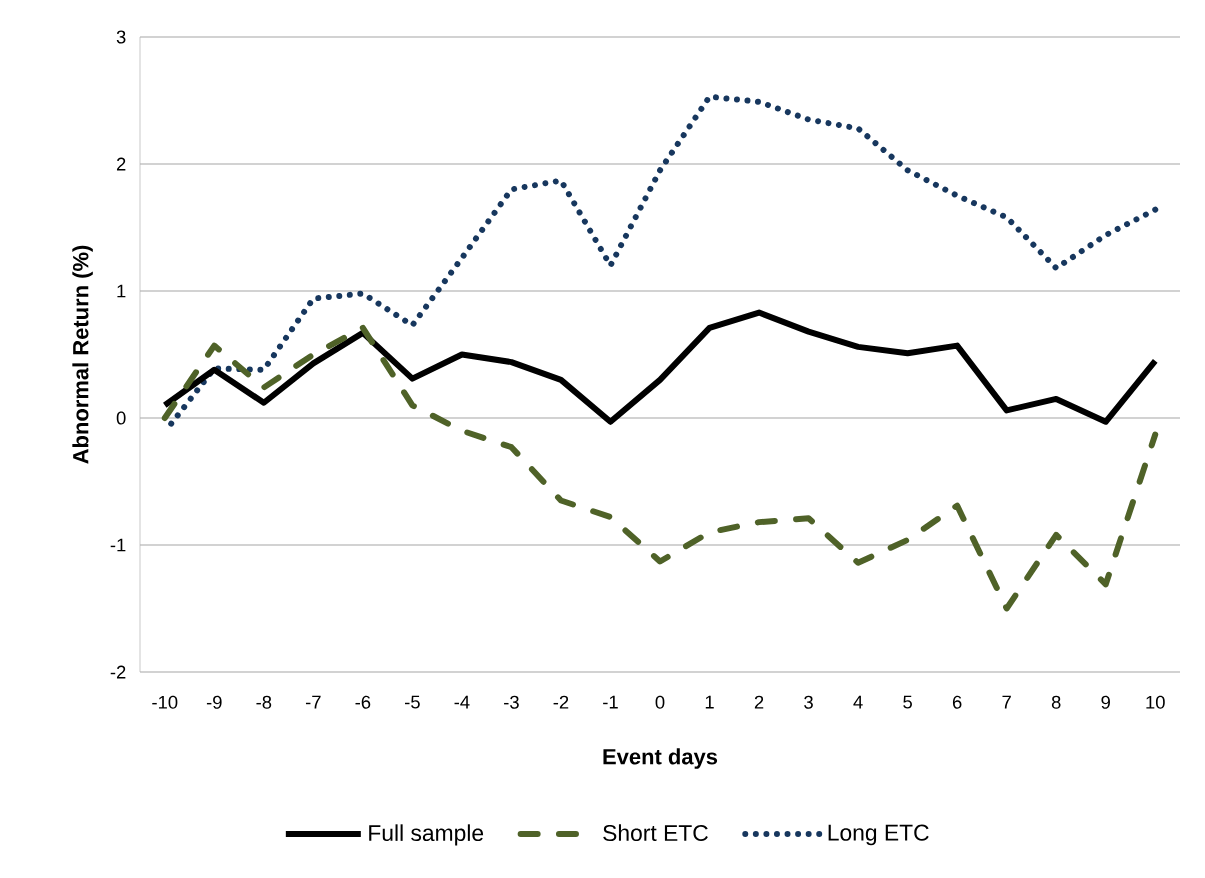  I want to click on legend-label: Full sample, so click(426, 835).